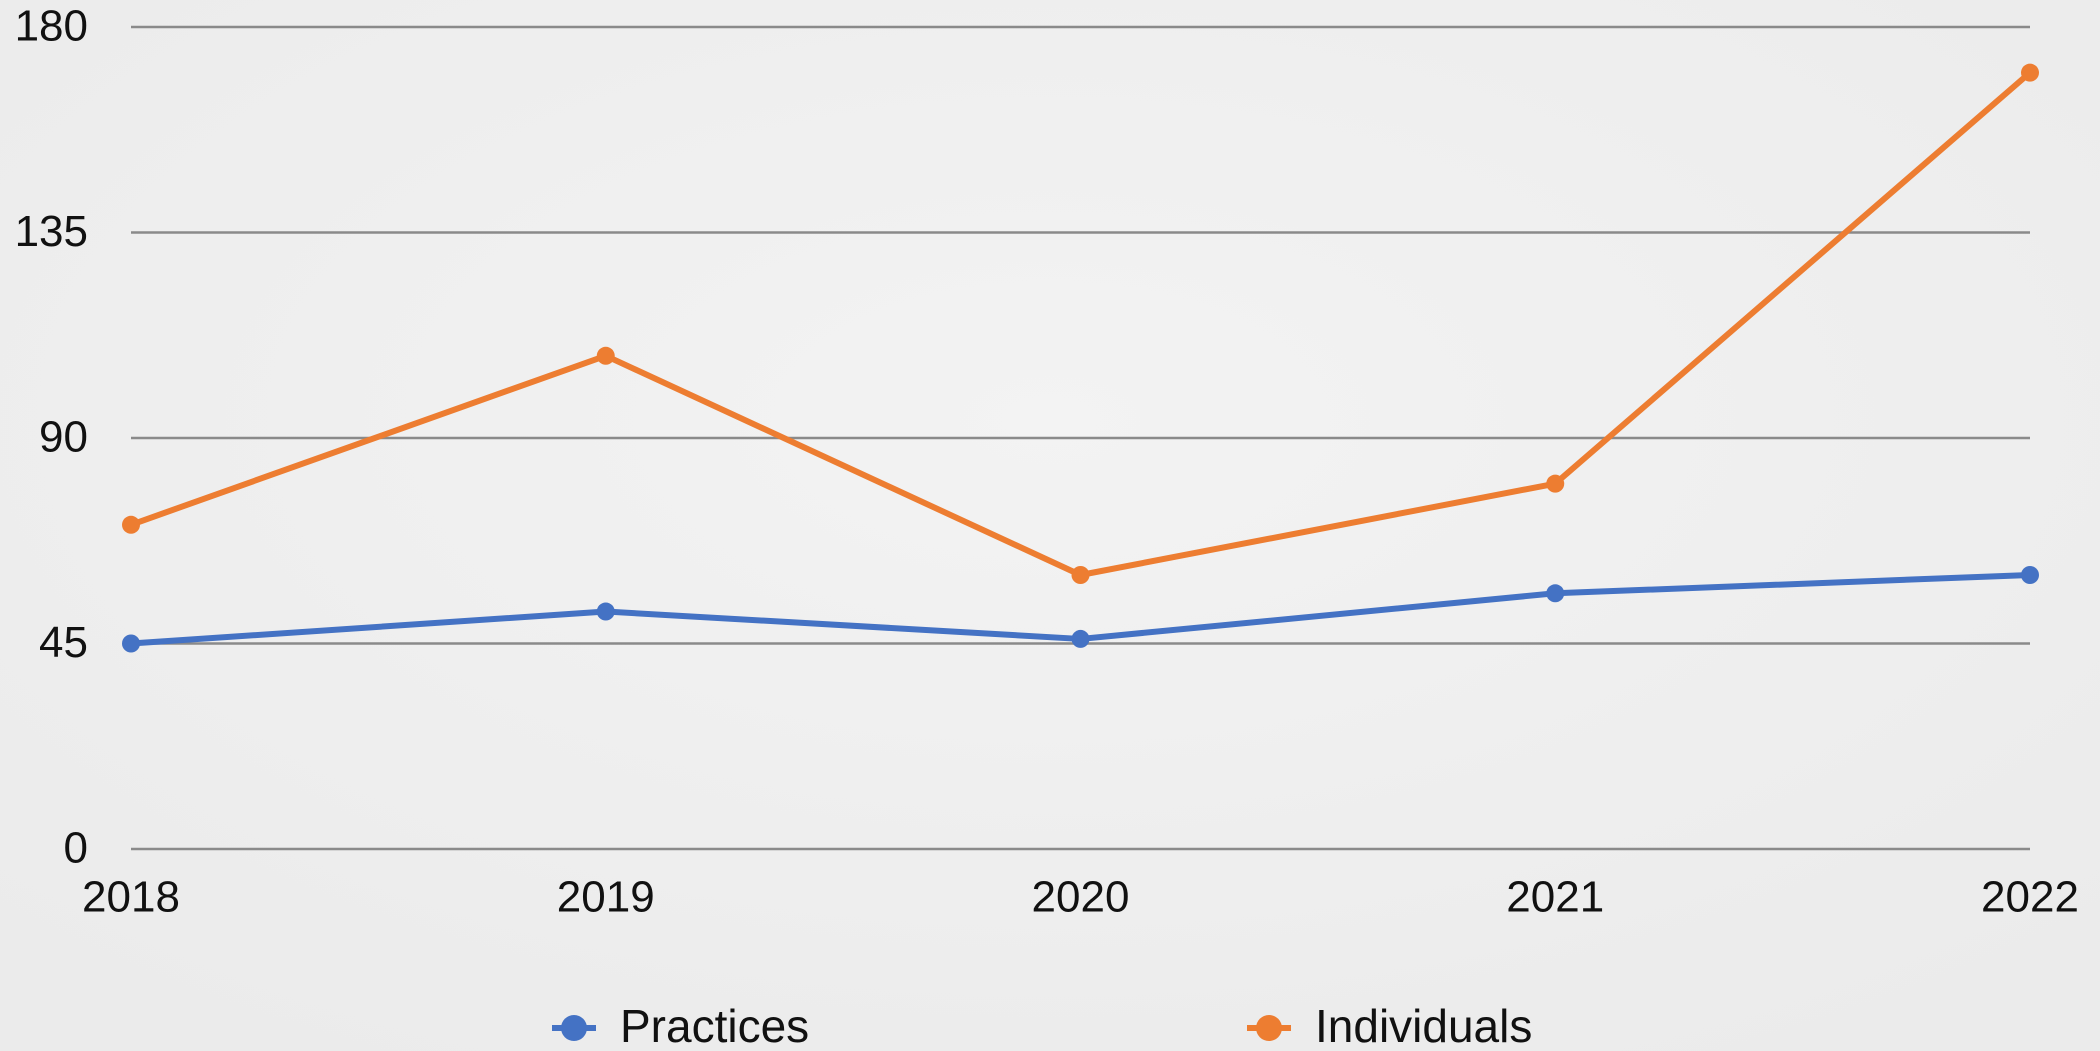  Describe the element at coordinates (2030, 897) in the screenshot. I see `x-tick-label: 2022` at that location.